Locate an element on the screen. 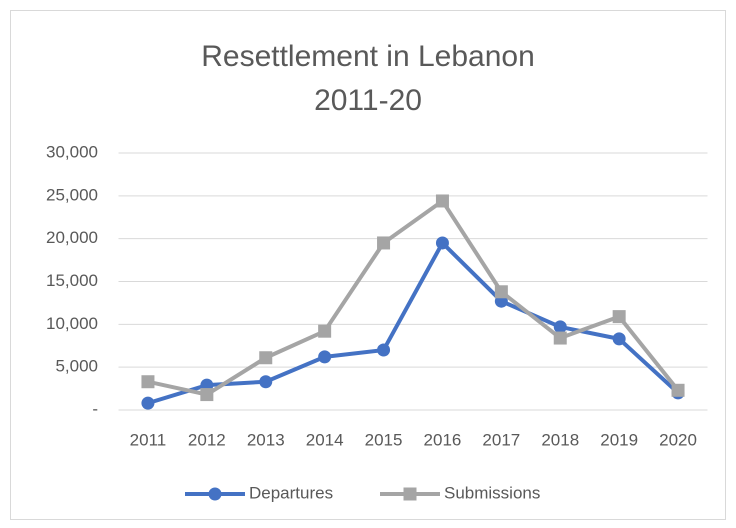 The image size is (736, 528). y-tick-label: 5,000 is located at coordinates (76, 366).